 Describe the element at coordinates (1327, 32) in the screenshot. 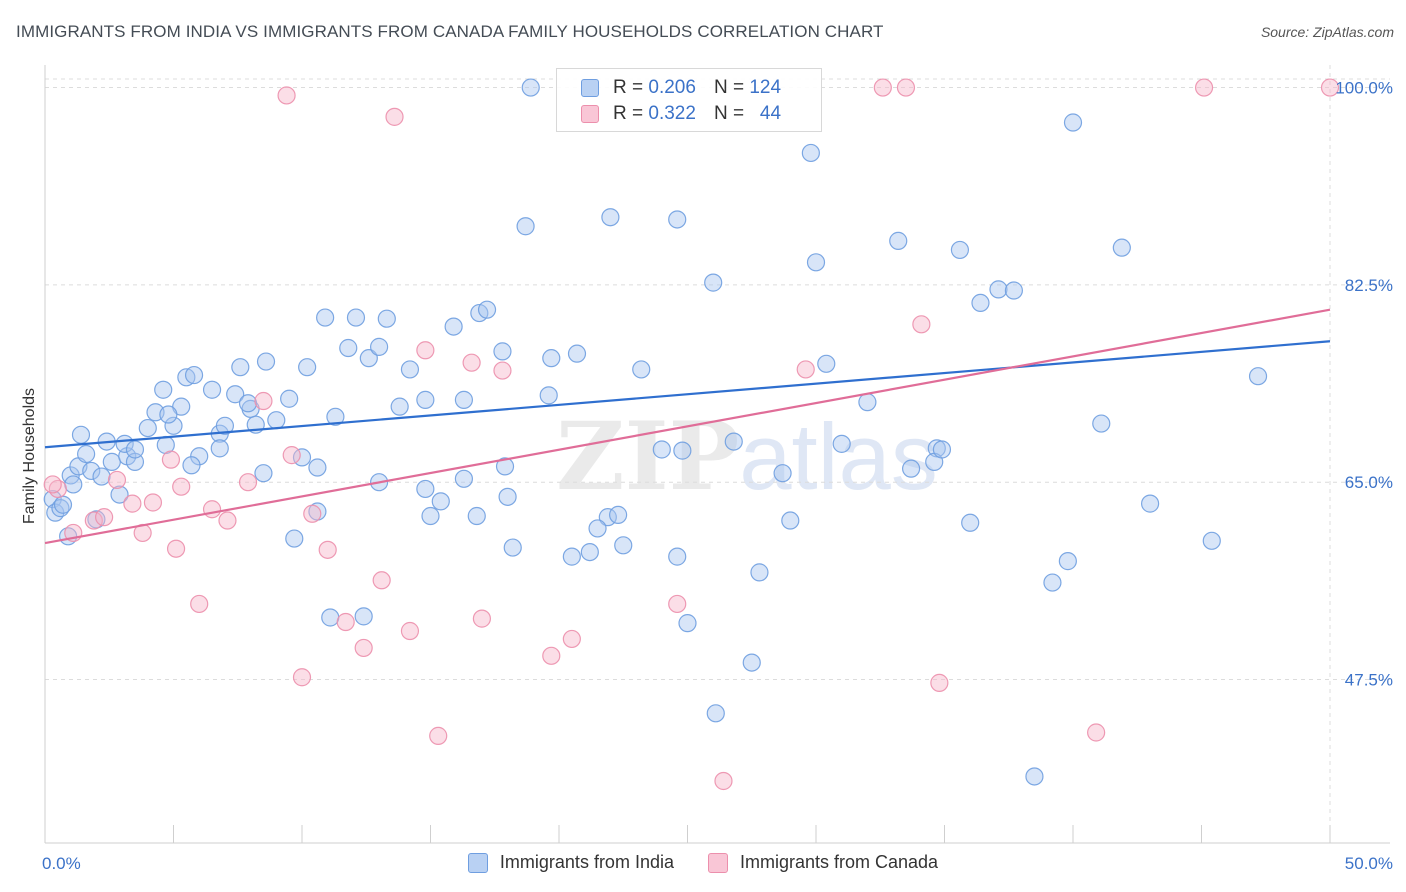

I see `source-label: Source: ZipAtlas.com` at that location.